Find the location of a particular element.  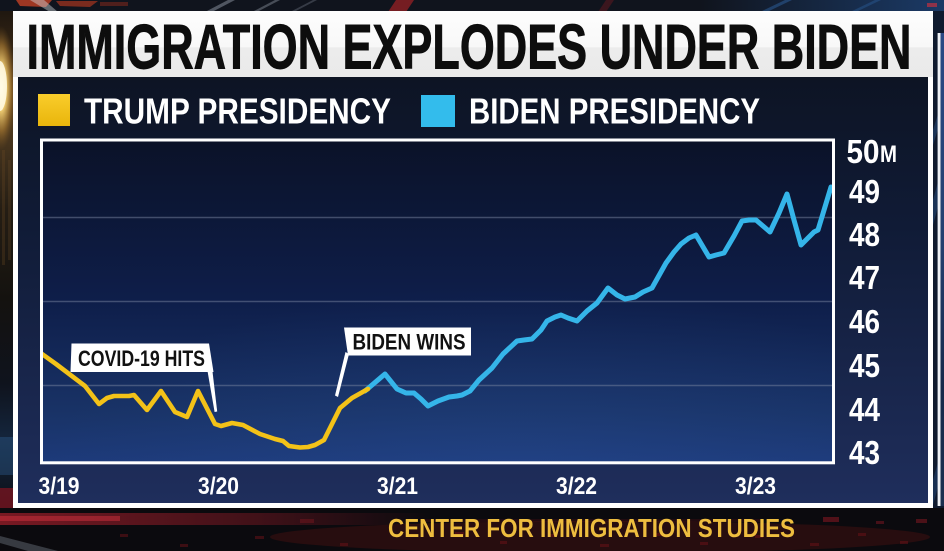

svg-text: 47 is located at coordinates (864, 278).